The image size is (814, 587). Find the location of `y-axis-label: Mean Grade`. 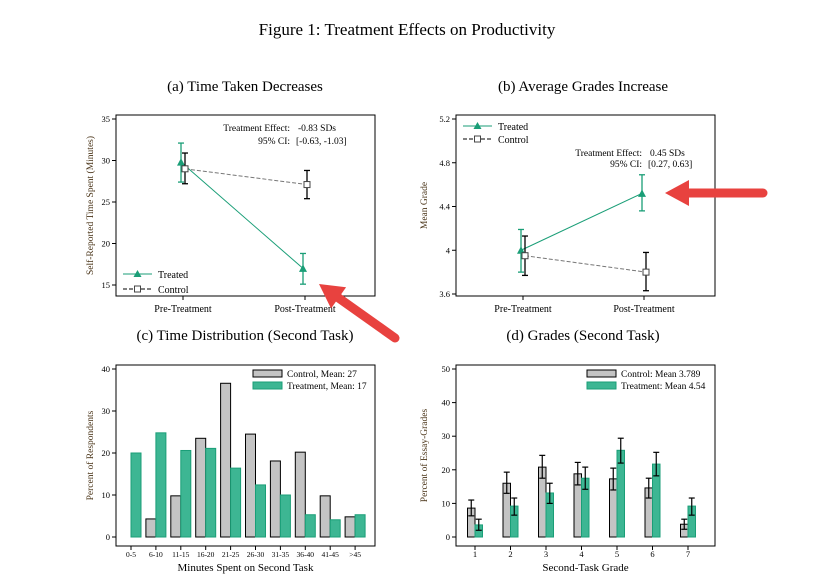

y-axis-label: Mean Grade is located at coordinates (425, 205).